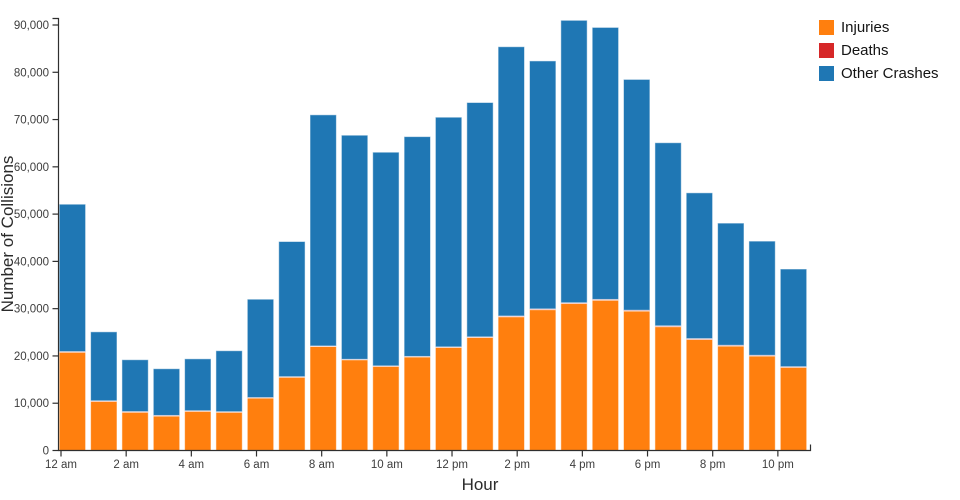 This screenshot has width=960, height=500. What do you see at coordinates (386, 408) in the screenshot?
I see `bar-segment-injuries-10am` at bounding box center [386, 408].